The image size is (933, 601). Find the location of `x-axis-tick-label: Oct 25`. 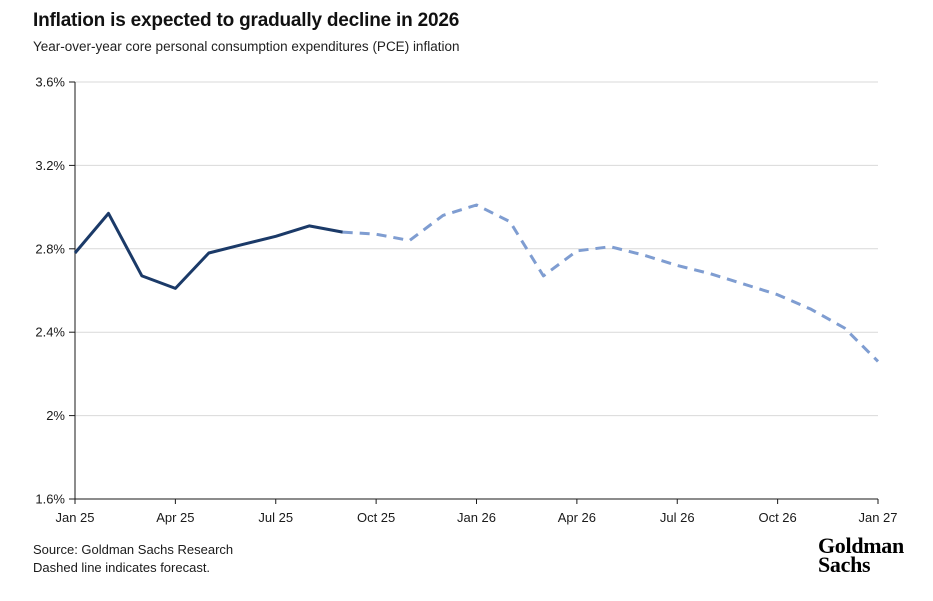

x-axis-tick-label: Oct 25 is located at coordinates (376, 517).